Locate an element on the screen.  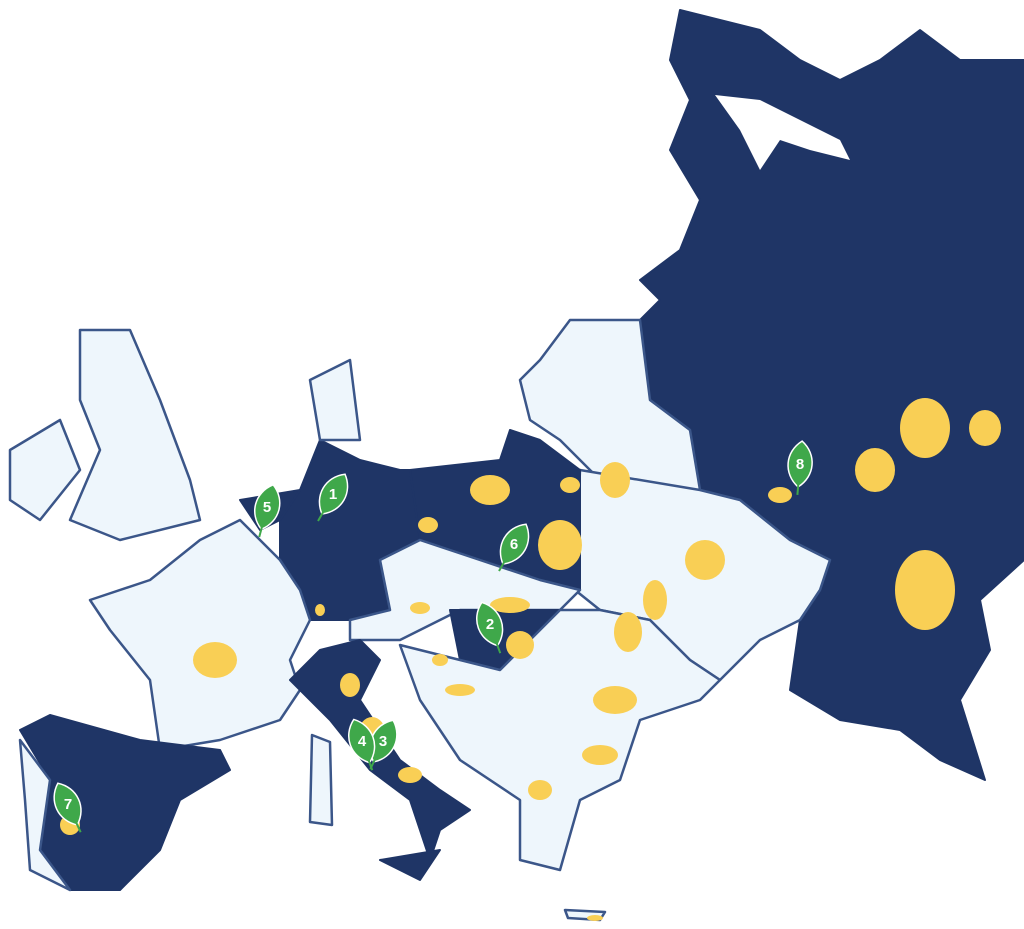
marker-label: 6 is located at coordinates (514, 544).